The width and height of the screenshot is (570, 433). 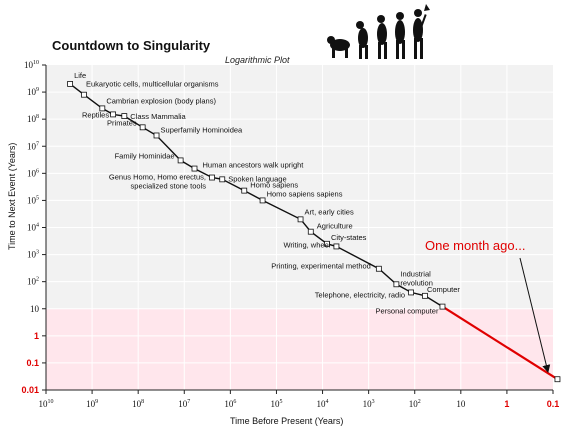 I want to click on y-tick-label: 10⁹, so click(x=33, y=92).